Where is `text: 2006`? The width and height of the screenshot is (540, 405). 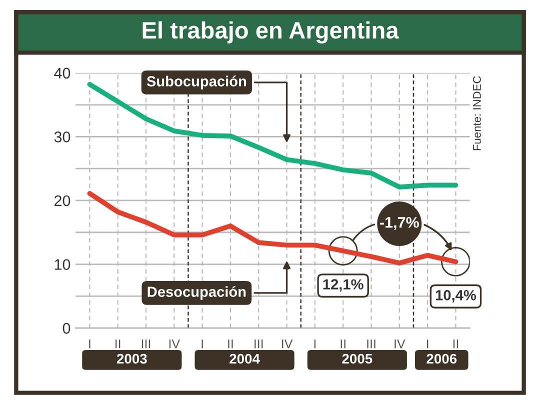 text: 2006 is located at coordinates (441, 359).